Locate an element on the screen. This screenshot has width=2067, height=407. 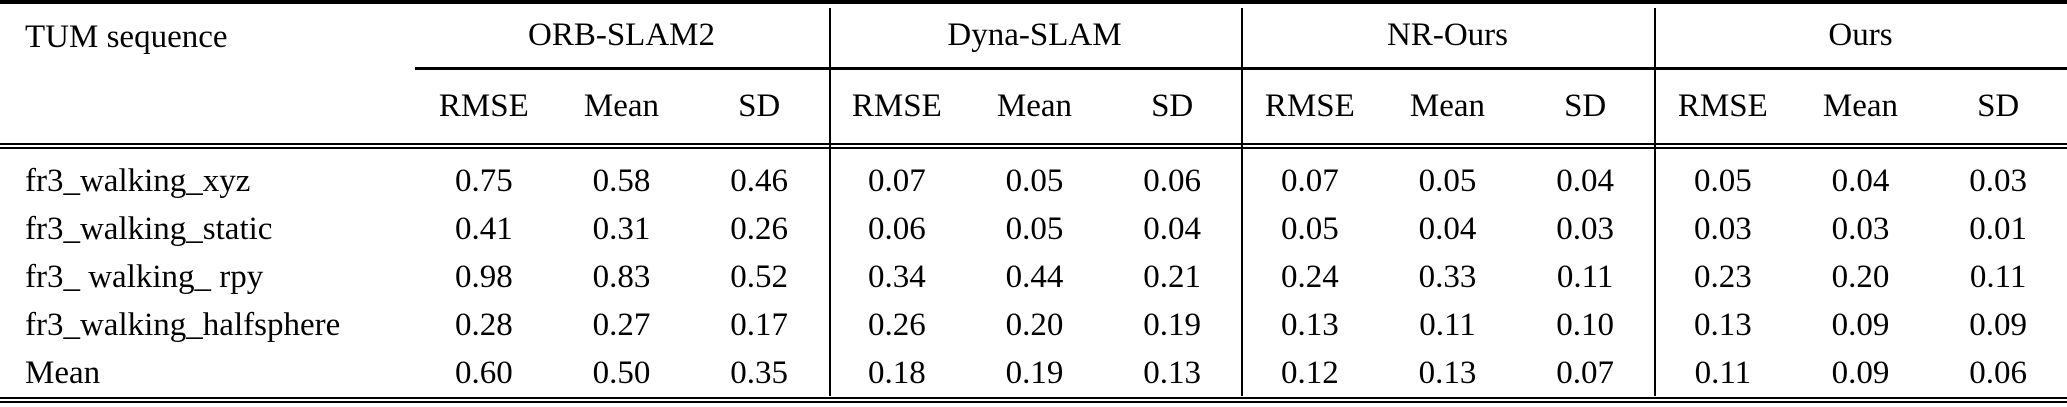
sequence-name: fr3_ walking_ rpy is located at coordinates (144, 276).